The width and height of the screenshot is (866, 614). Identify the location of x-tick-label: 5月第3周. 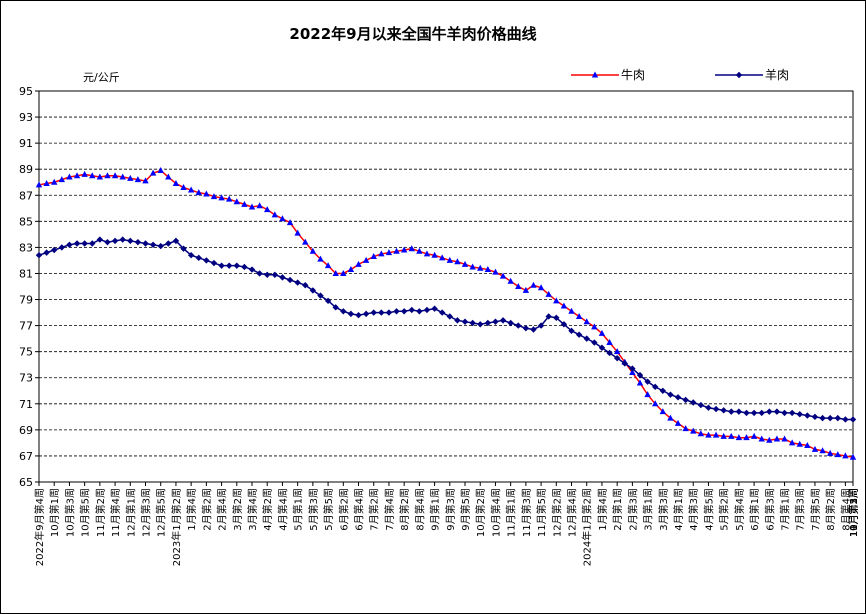
(313, 509).